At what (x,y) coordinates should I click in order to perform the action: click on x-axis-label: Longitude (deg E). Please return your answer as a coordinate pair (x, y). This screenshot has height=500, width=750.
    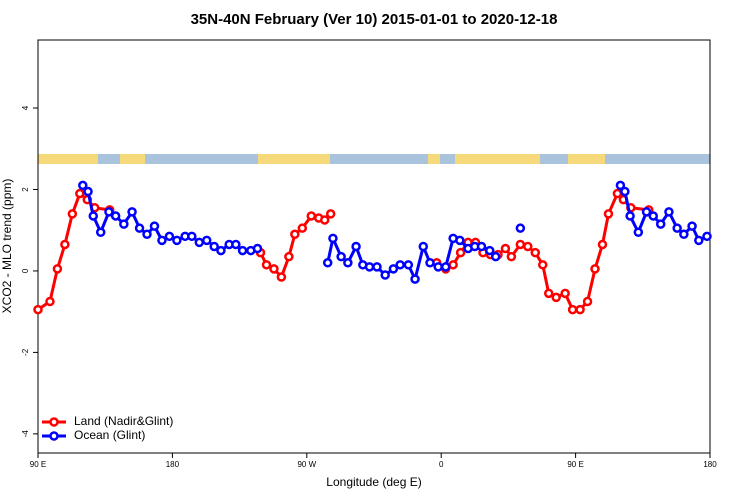
    Looking at the image, I should click on (373, 482).